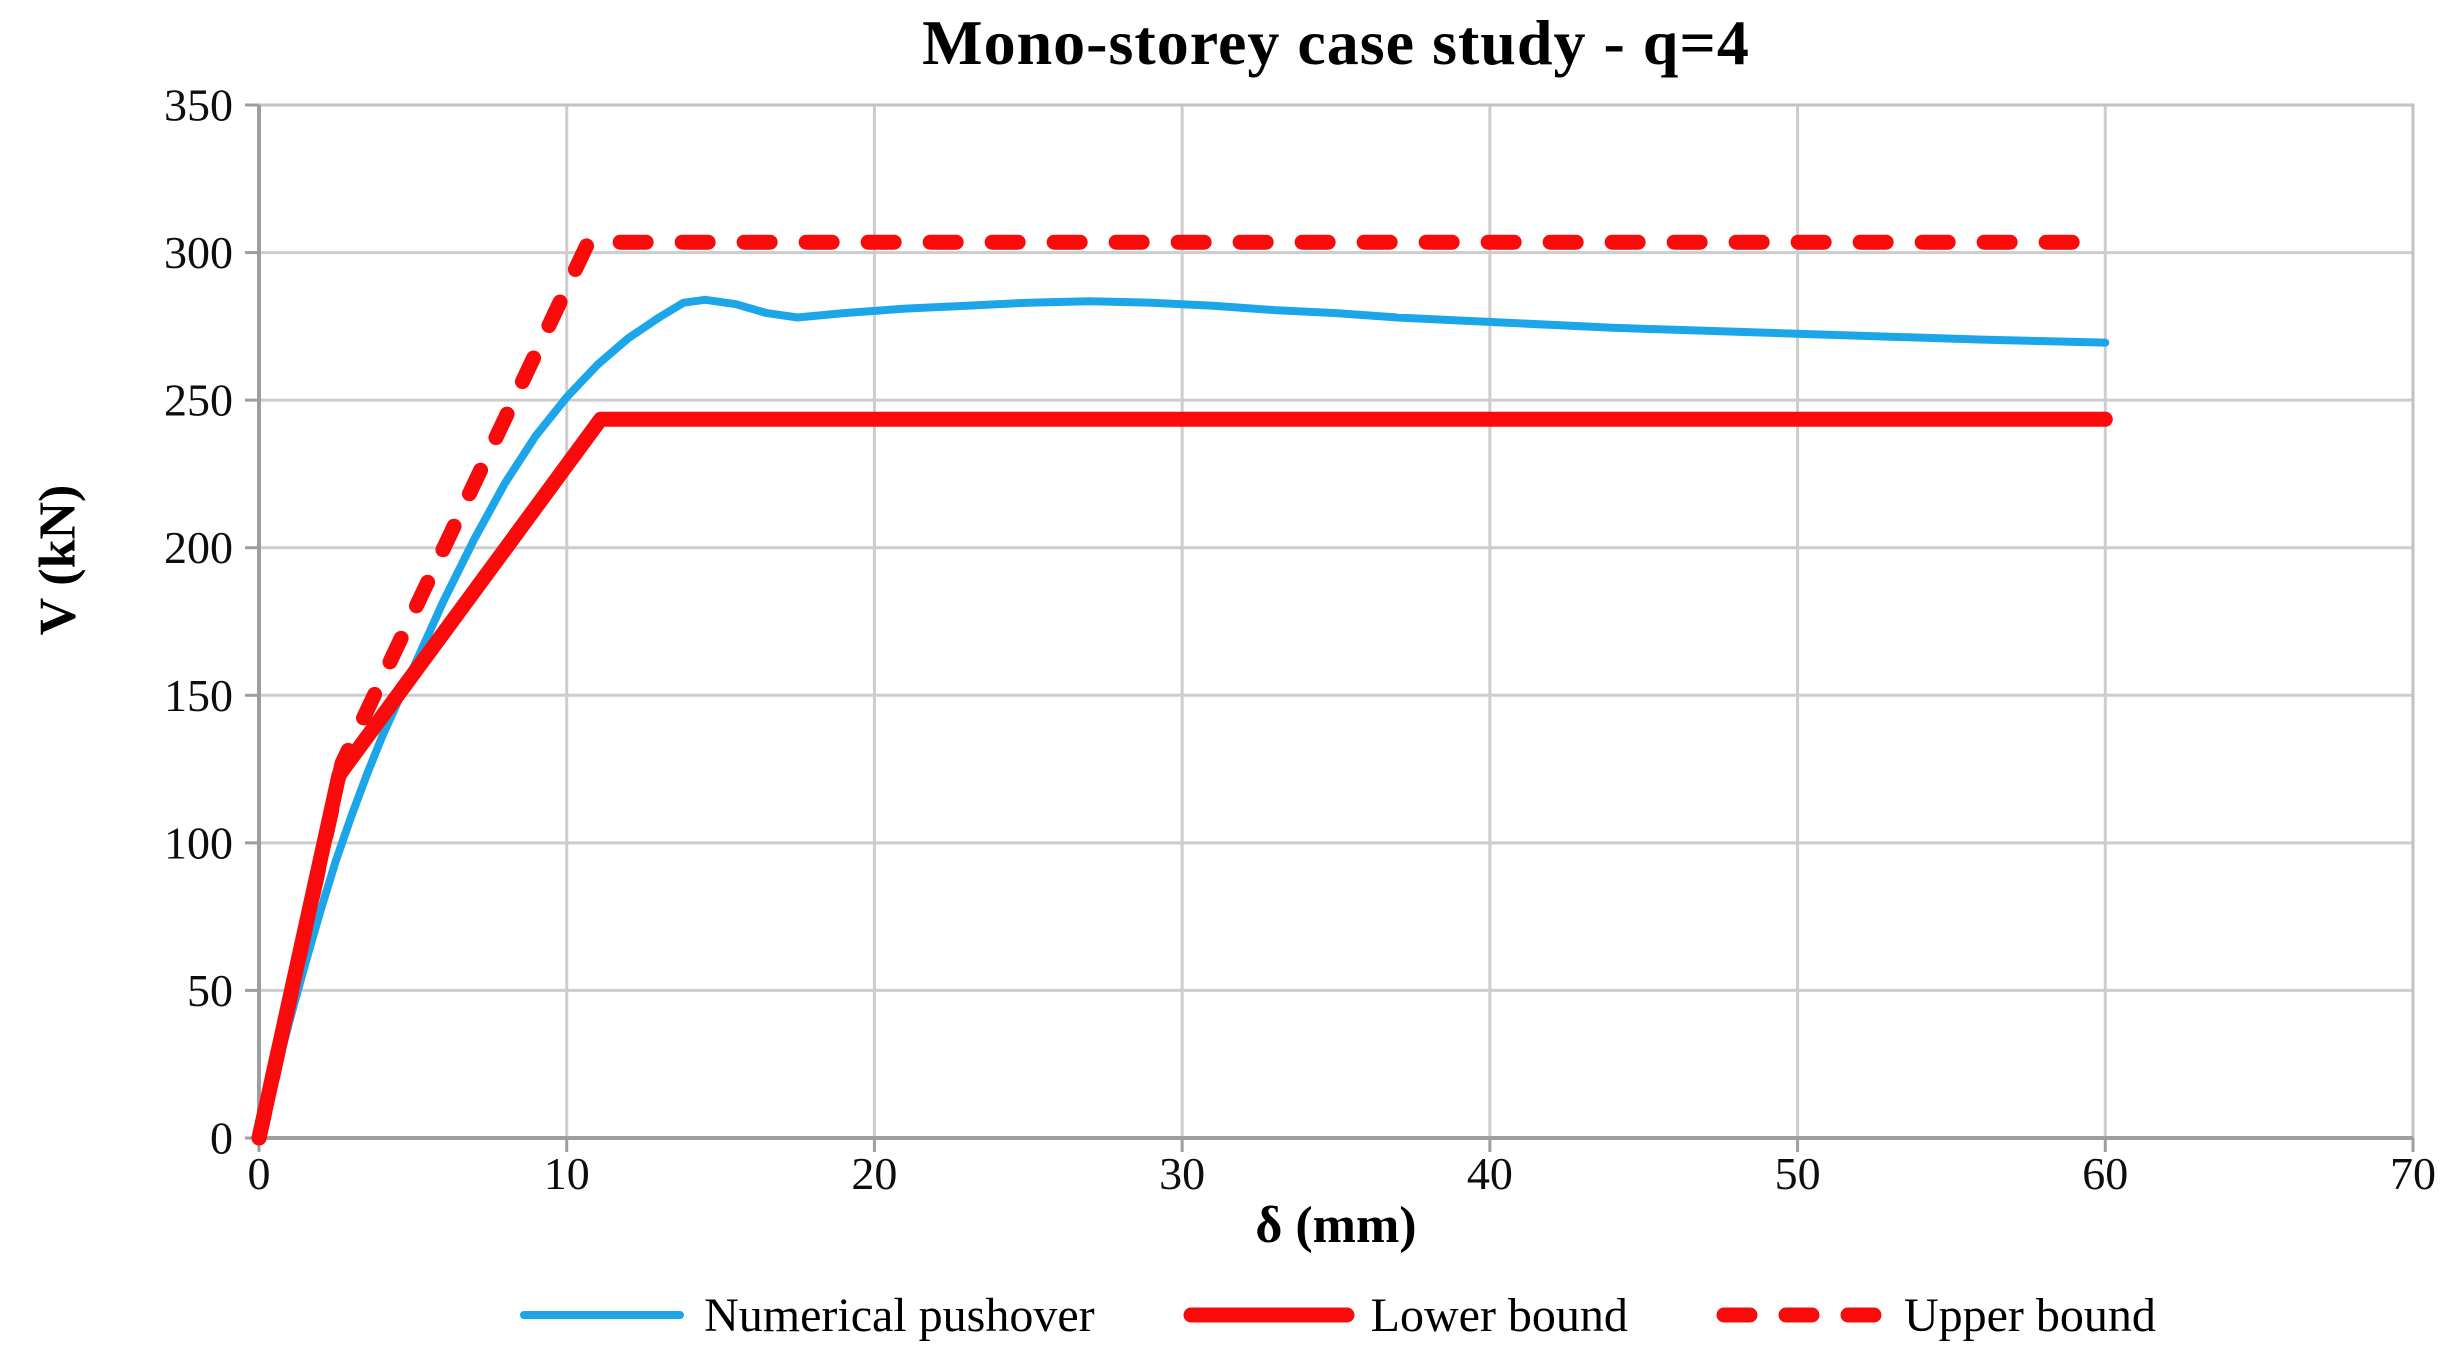 The height and width of the screenshot is (1370, 2450). Describe the element at coordinates (1499, 1315) in the screenshot. I see `legend-label-lower-bound: Lower bound` at that location.